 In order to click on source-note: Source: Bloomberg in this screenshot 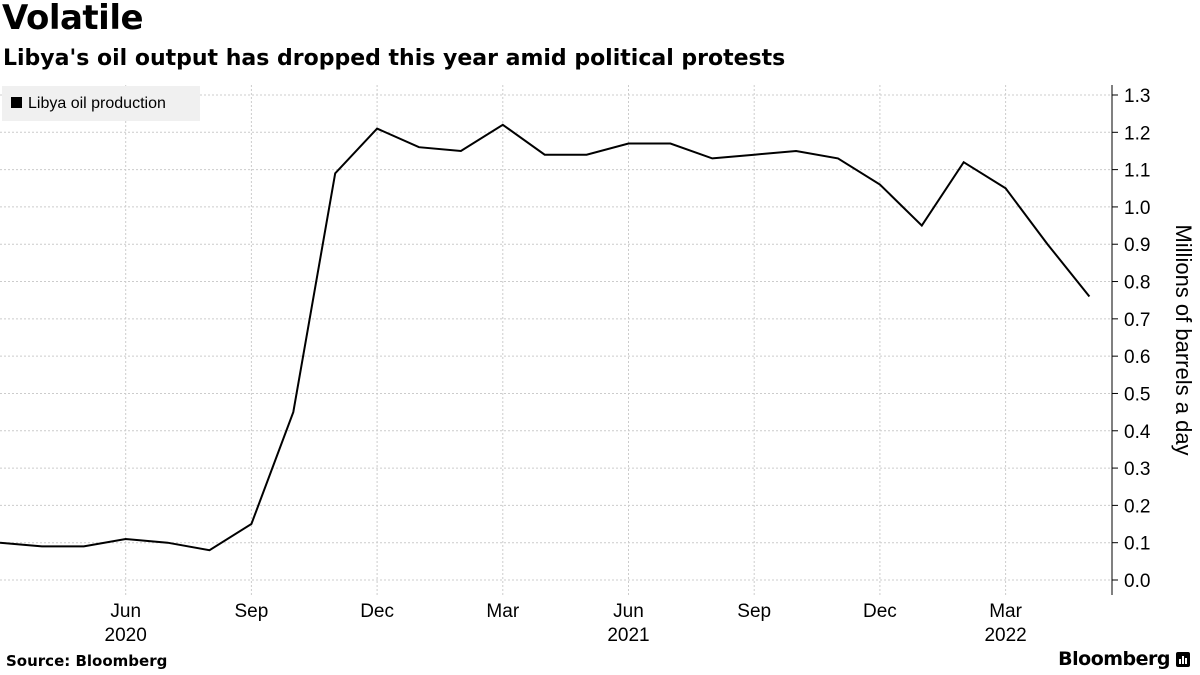, I will do `click(87, 661)`.